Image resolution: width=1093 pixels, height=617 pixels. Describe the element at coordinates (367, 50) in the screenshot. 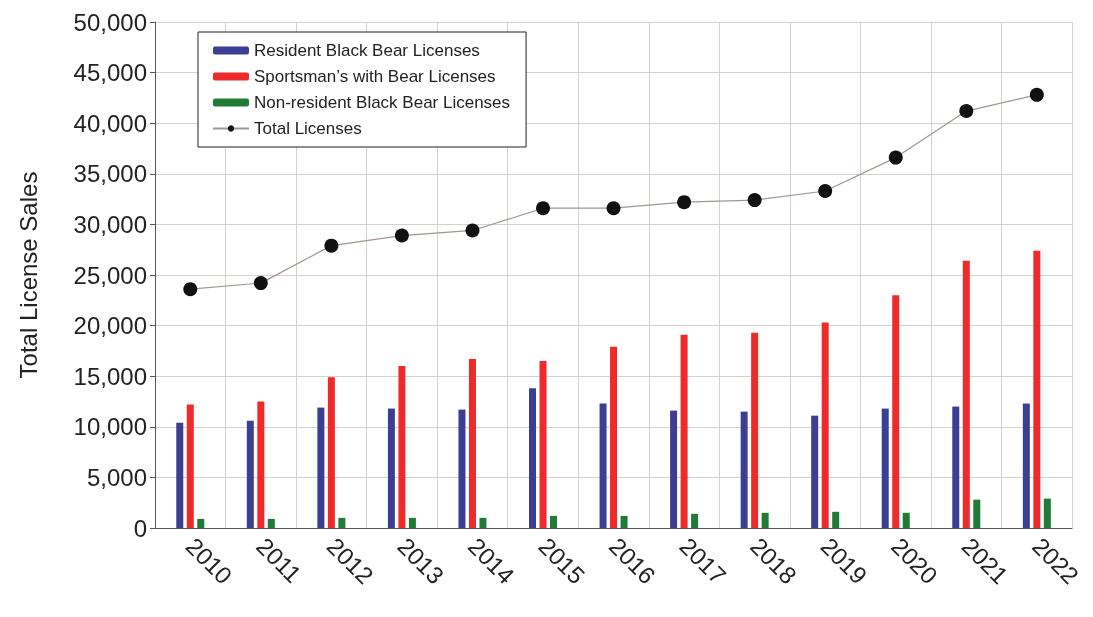

I see `legend-label: Resident Black Bear Licenses` at that location.